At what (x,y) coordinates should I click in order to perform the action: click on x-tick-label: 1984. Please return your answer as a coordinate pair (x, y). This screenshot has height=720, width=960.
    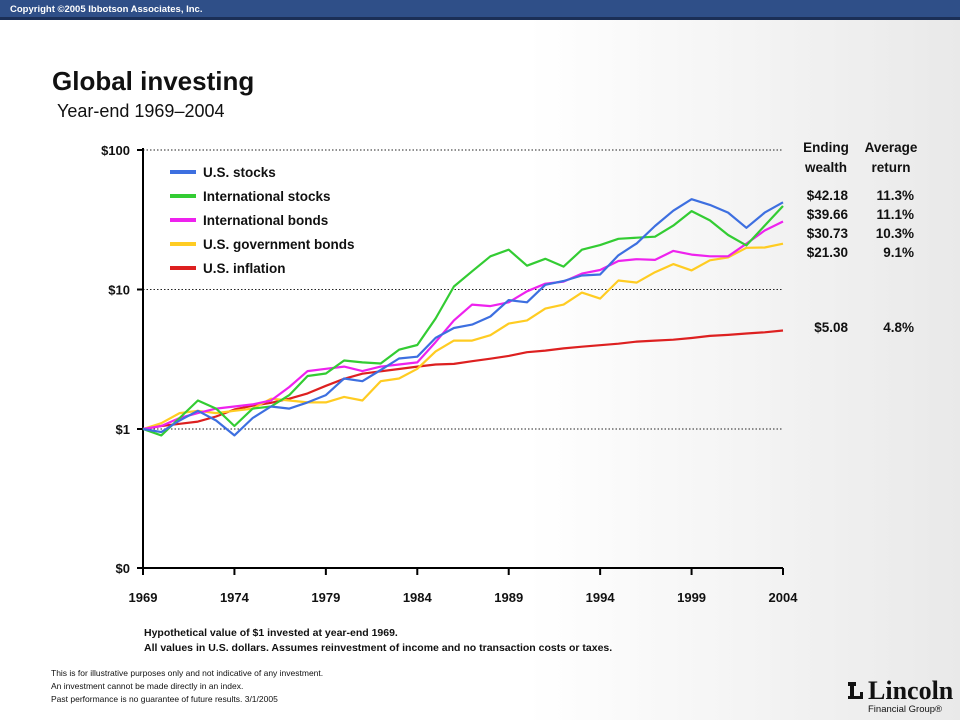
    Looking at the image, I should click on (418, 597).